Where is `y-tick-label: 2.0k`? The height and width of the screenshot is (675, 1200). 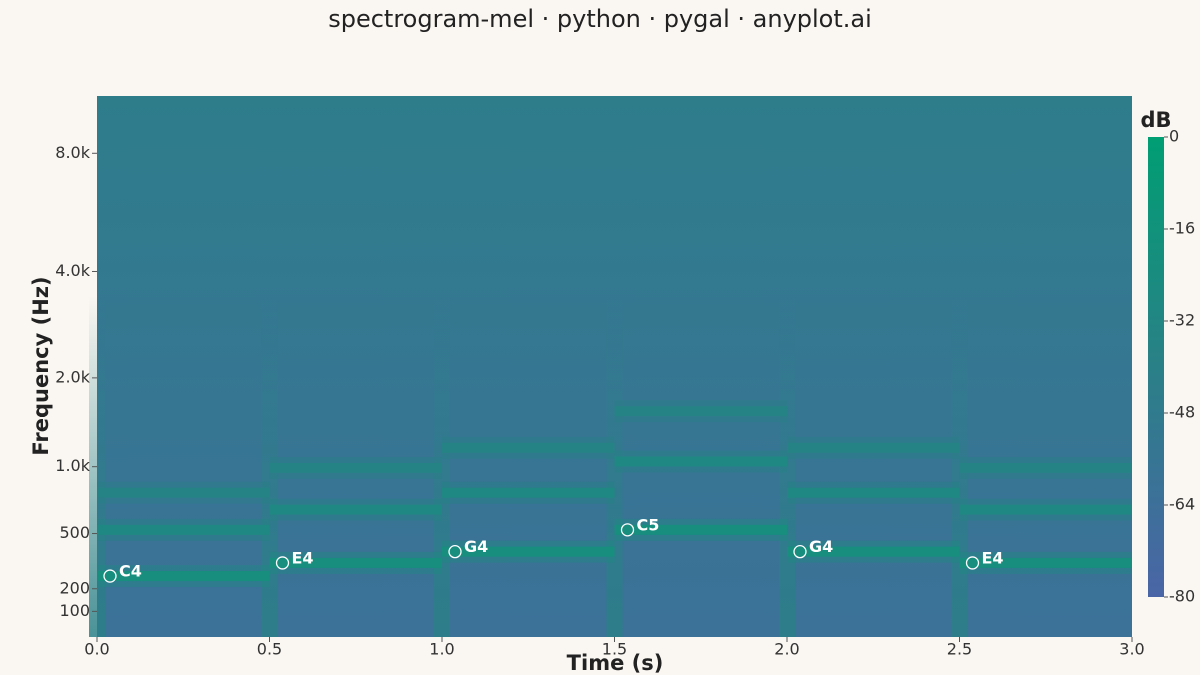 y-tick-label: 2.0k is located at coordinates (72, 376).